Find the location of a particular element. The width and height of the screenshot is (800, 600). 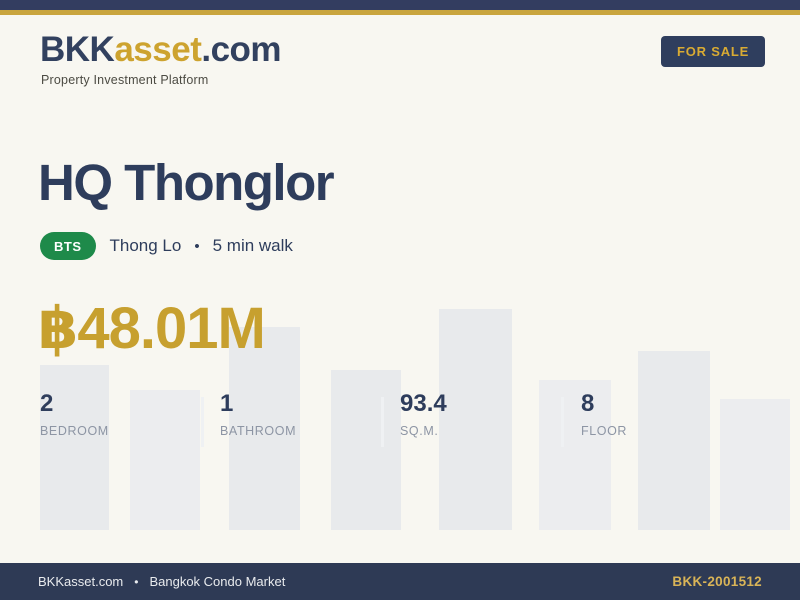

brand-logo: BKKasset.com is located at coordinates (161, 50).